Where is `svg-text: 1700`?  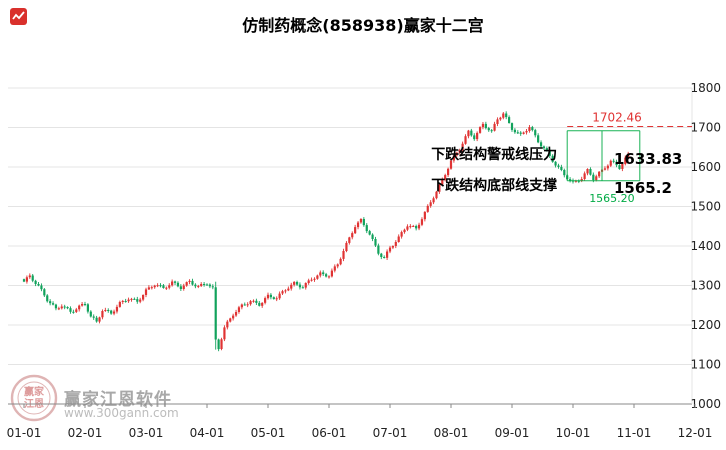
svg-text: 1700 is located at coordinates (705, 128).